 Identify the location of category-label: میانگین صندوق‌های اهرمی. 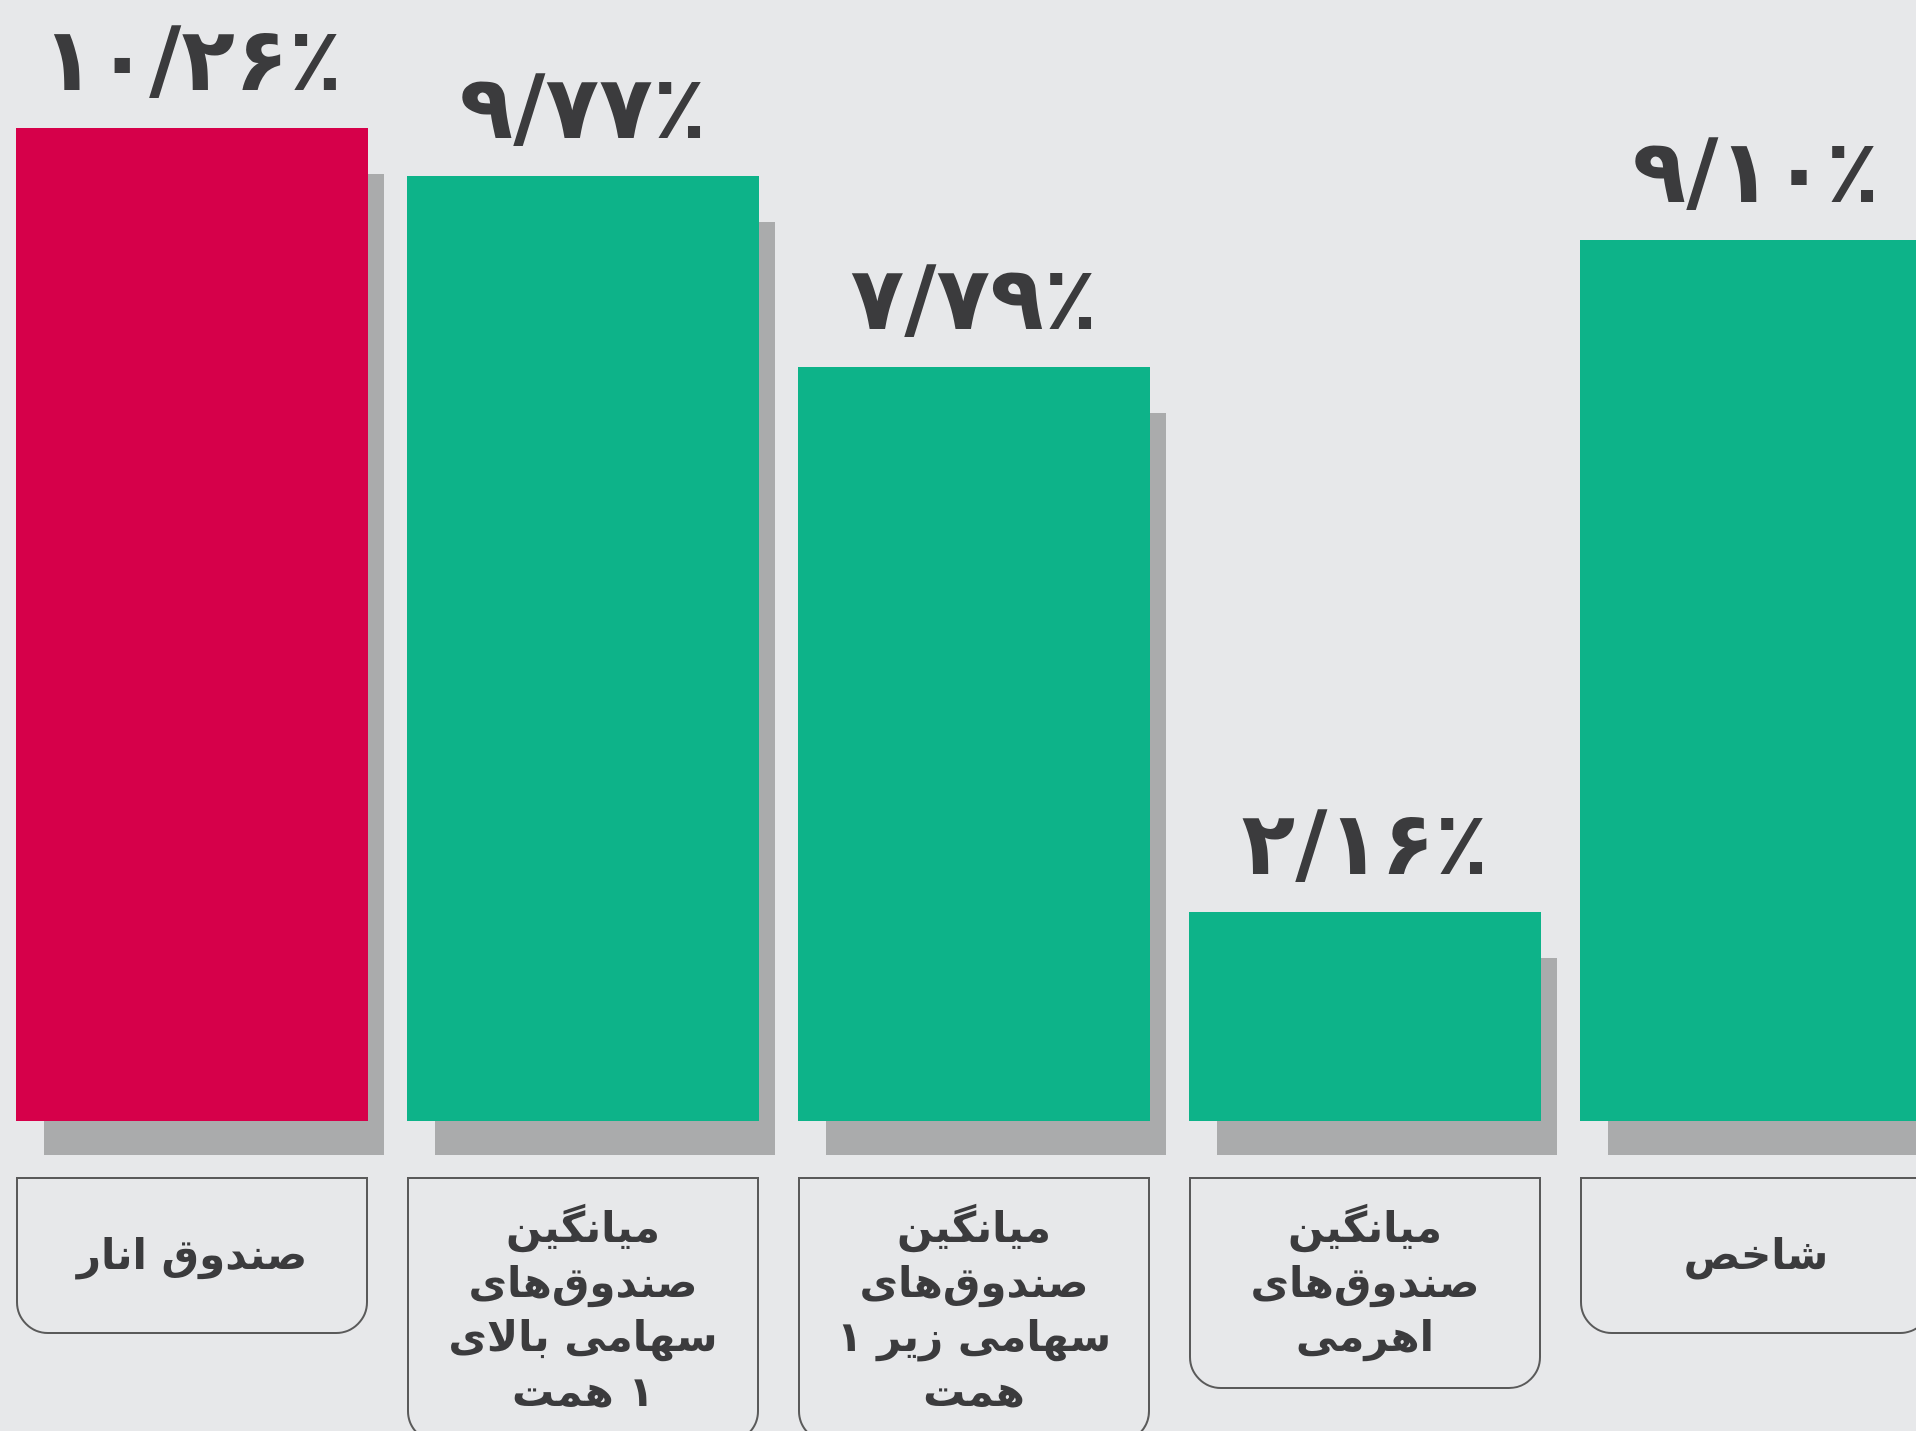
(1365, 1283).